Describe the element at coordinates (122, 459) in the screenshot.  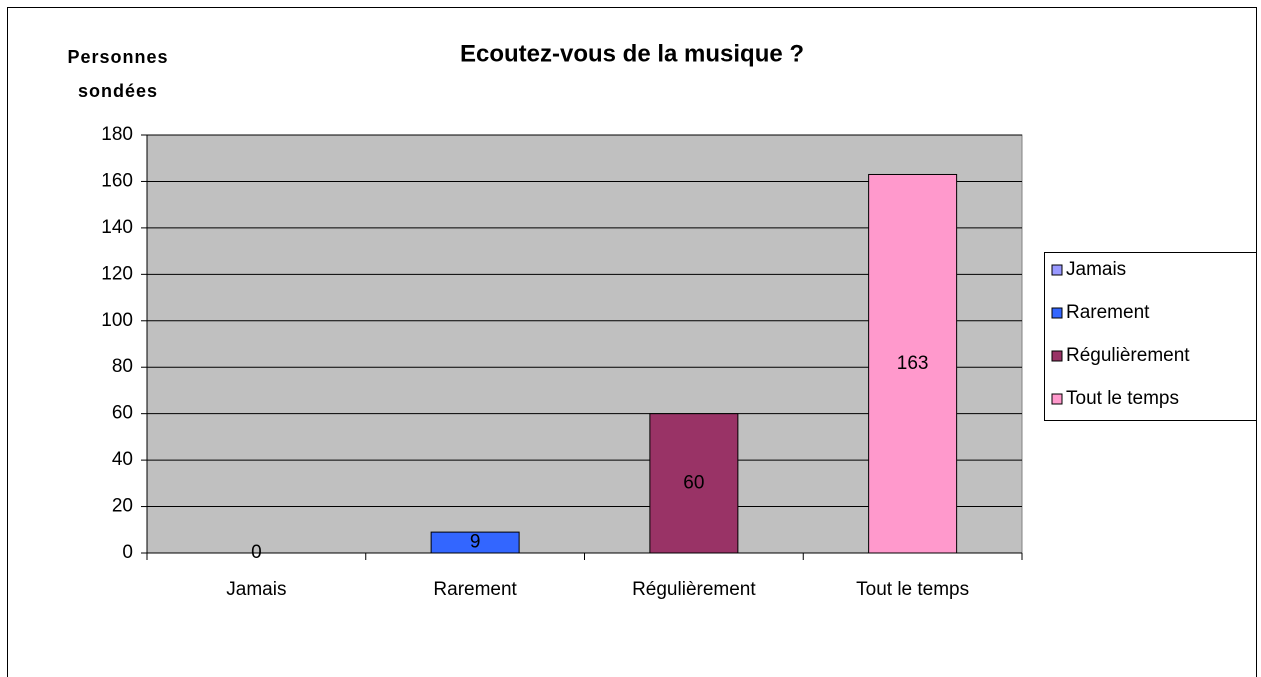
I see `y-tick-label: 40` at that location.